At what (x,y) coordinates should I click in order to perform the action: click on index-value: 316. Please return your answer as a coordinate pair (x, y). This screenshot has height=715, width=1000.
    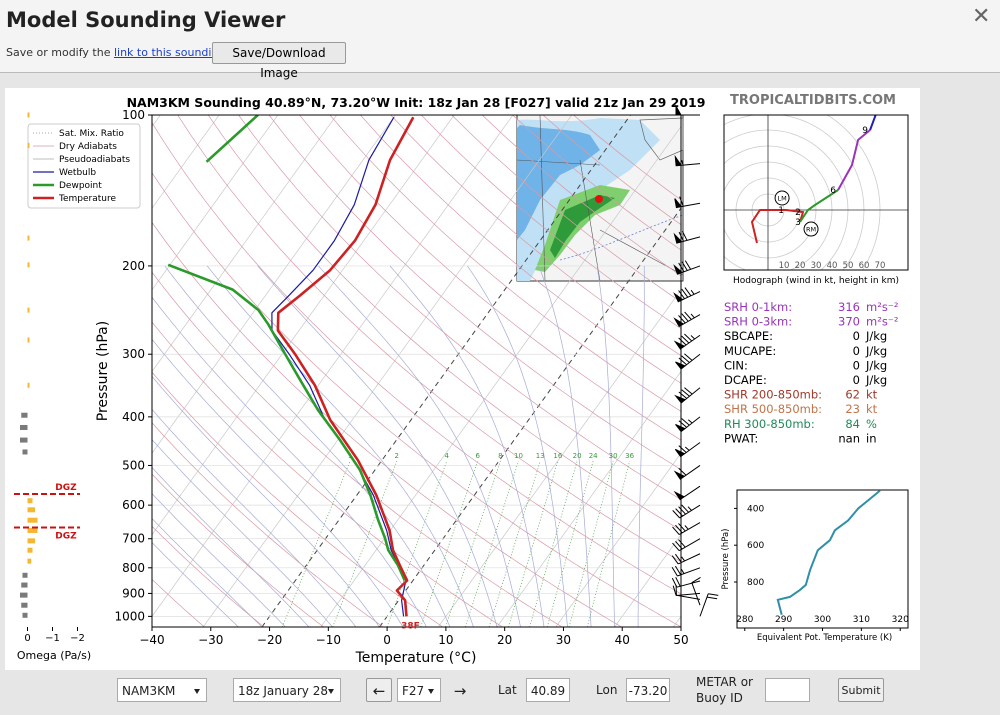
    Looking at the image, I should click on (849, 307).